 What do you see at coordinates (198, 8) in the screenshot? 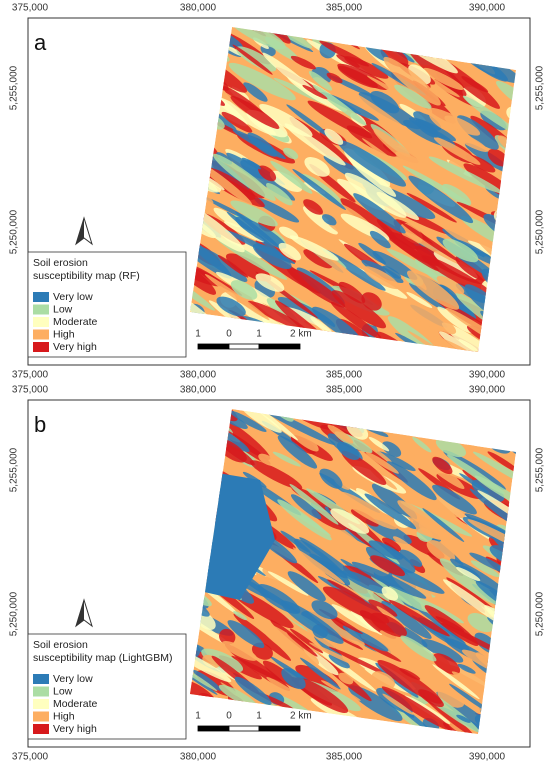
I see `x-tick-label-top: 380,000` at bounding box center [198, 8].